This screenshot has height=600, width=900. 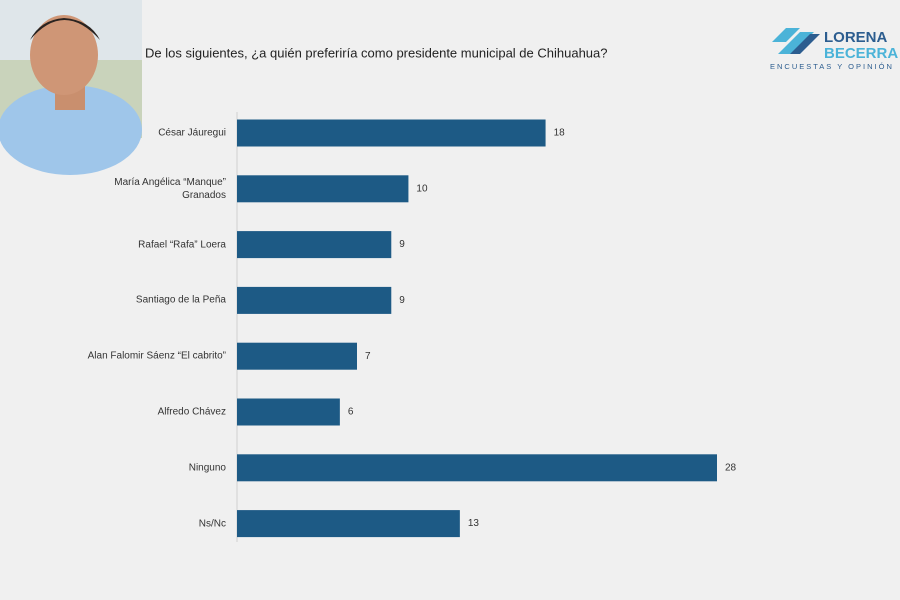 What do you see at coordinates (170, 188) in the screenshot?
I see `category-label: María Angélica “Manque” Granados` at bounding box center [170, 188].